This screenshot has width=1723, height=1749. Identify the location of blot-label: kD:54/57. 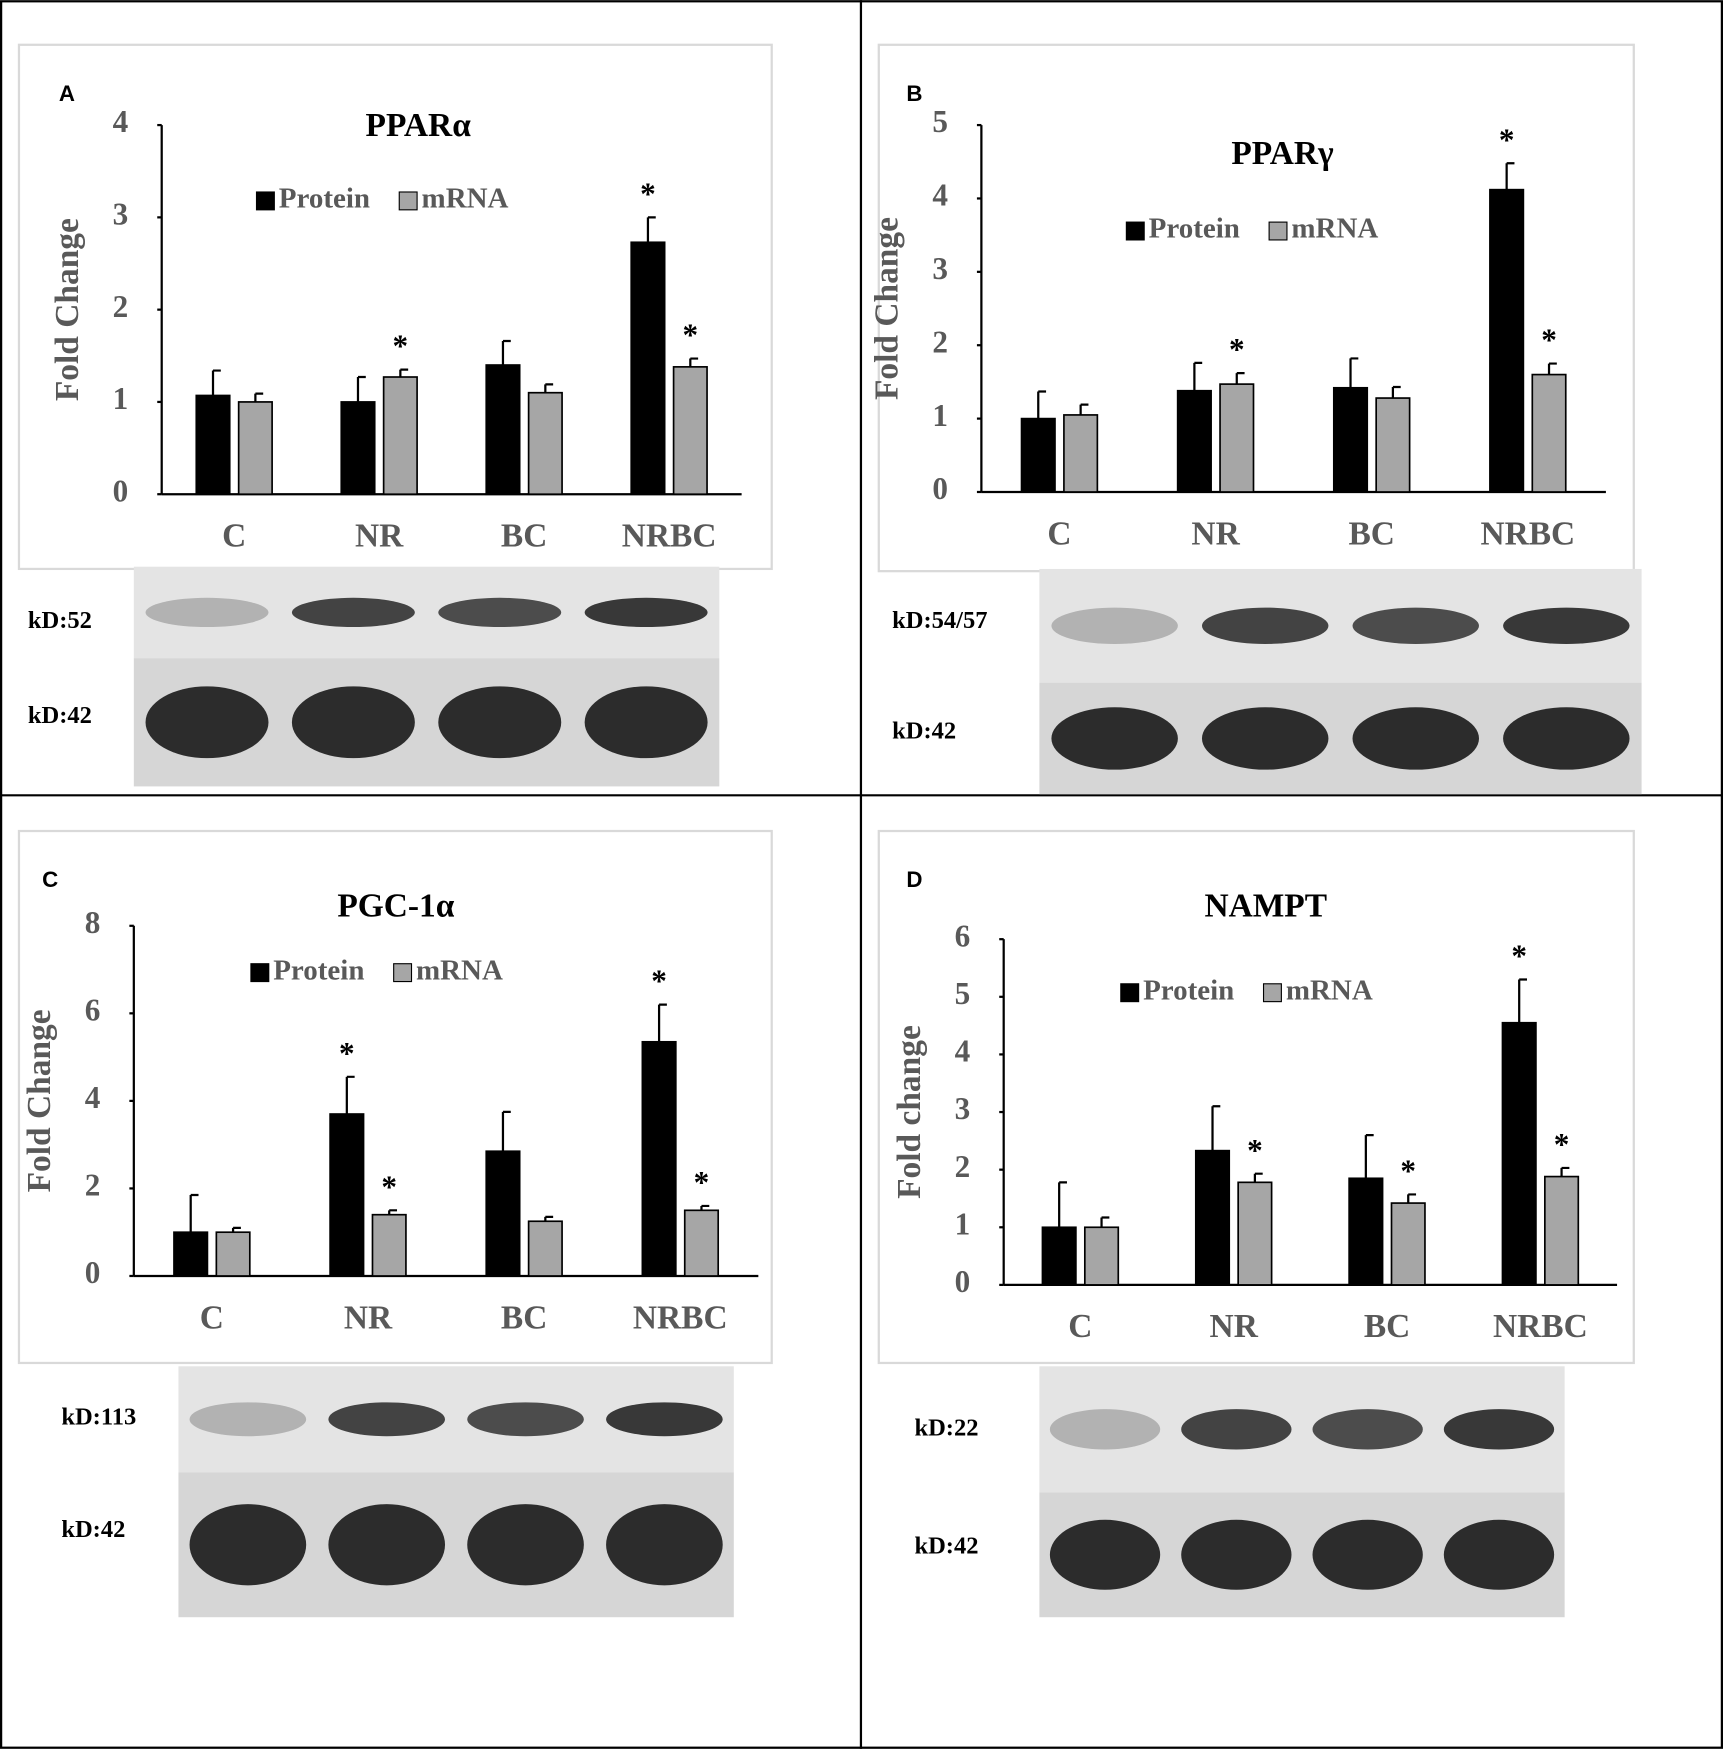
(939, 620).